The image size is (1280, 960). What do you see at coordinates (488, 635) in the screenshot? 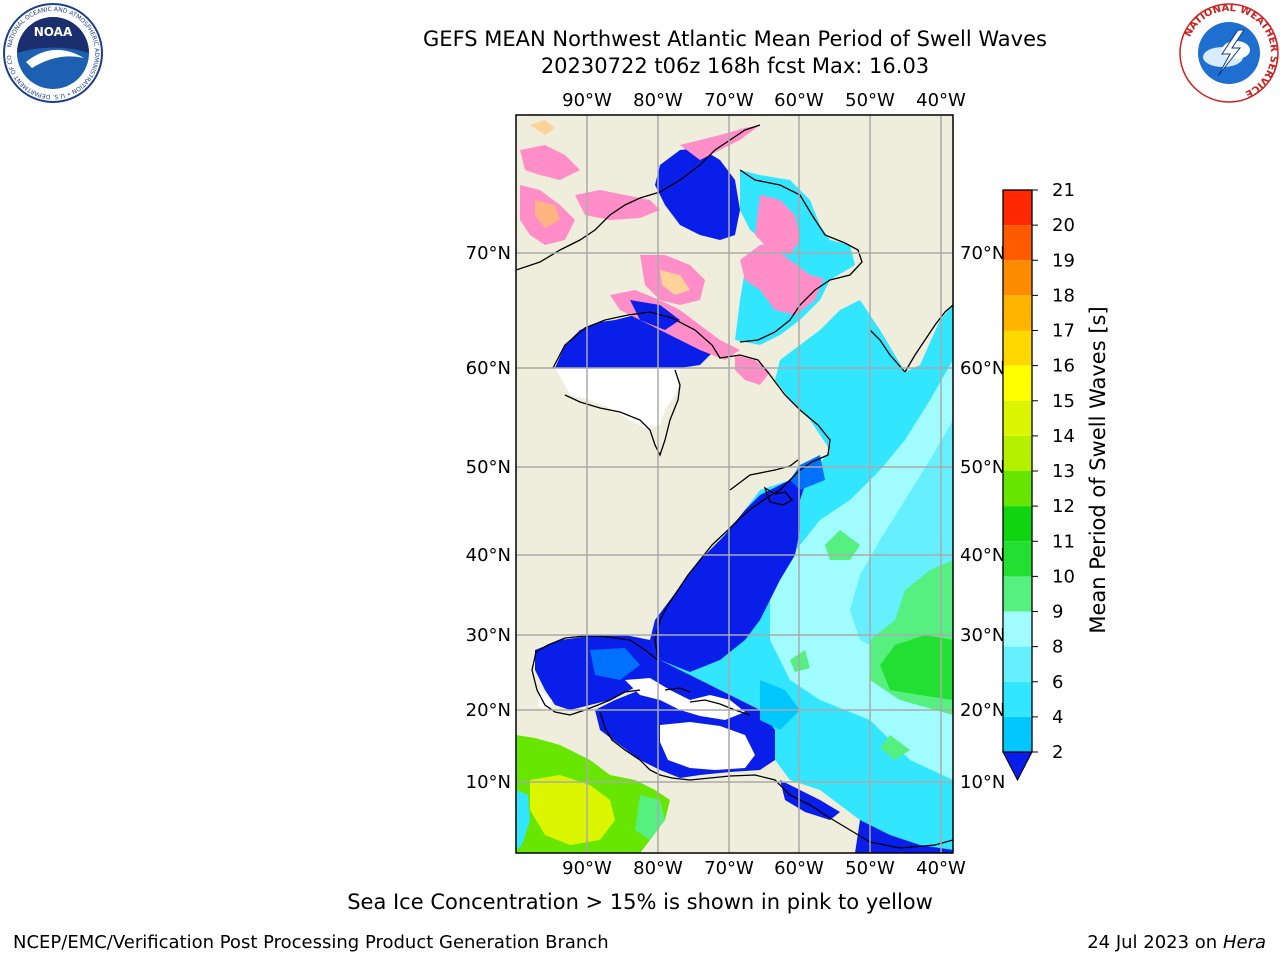
I see `lat-label-left: 30°N` at bounding box center [488, 635].